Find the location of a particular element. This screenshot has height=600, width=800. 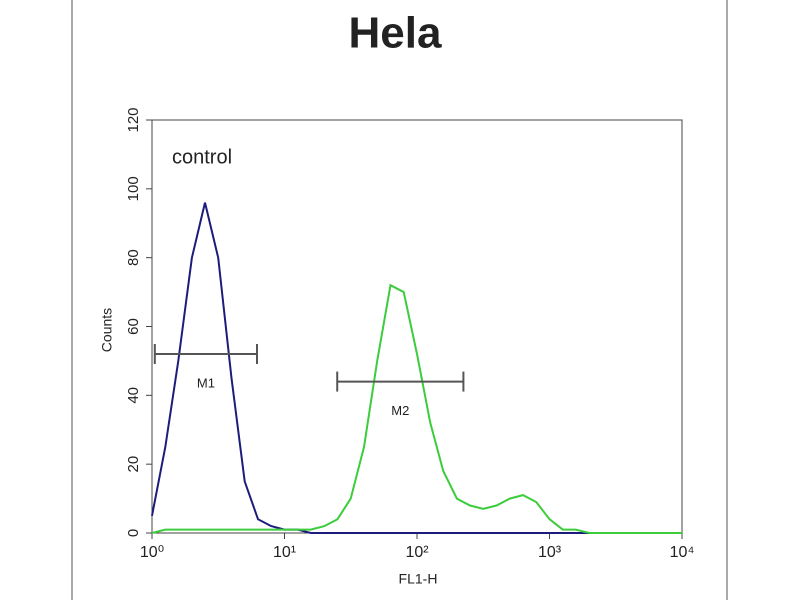

y-tick-label: 40 is located at coordinates (133, 395).